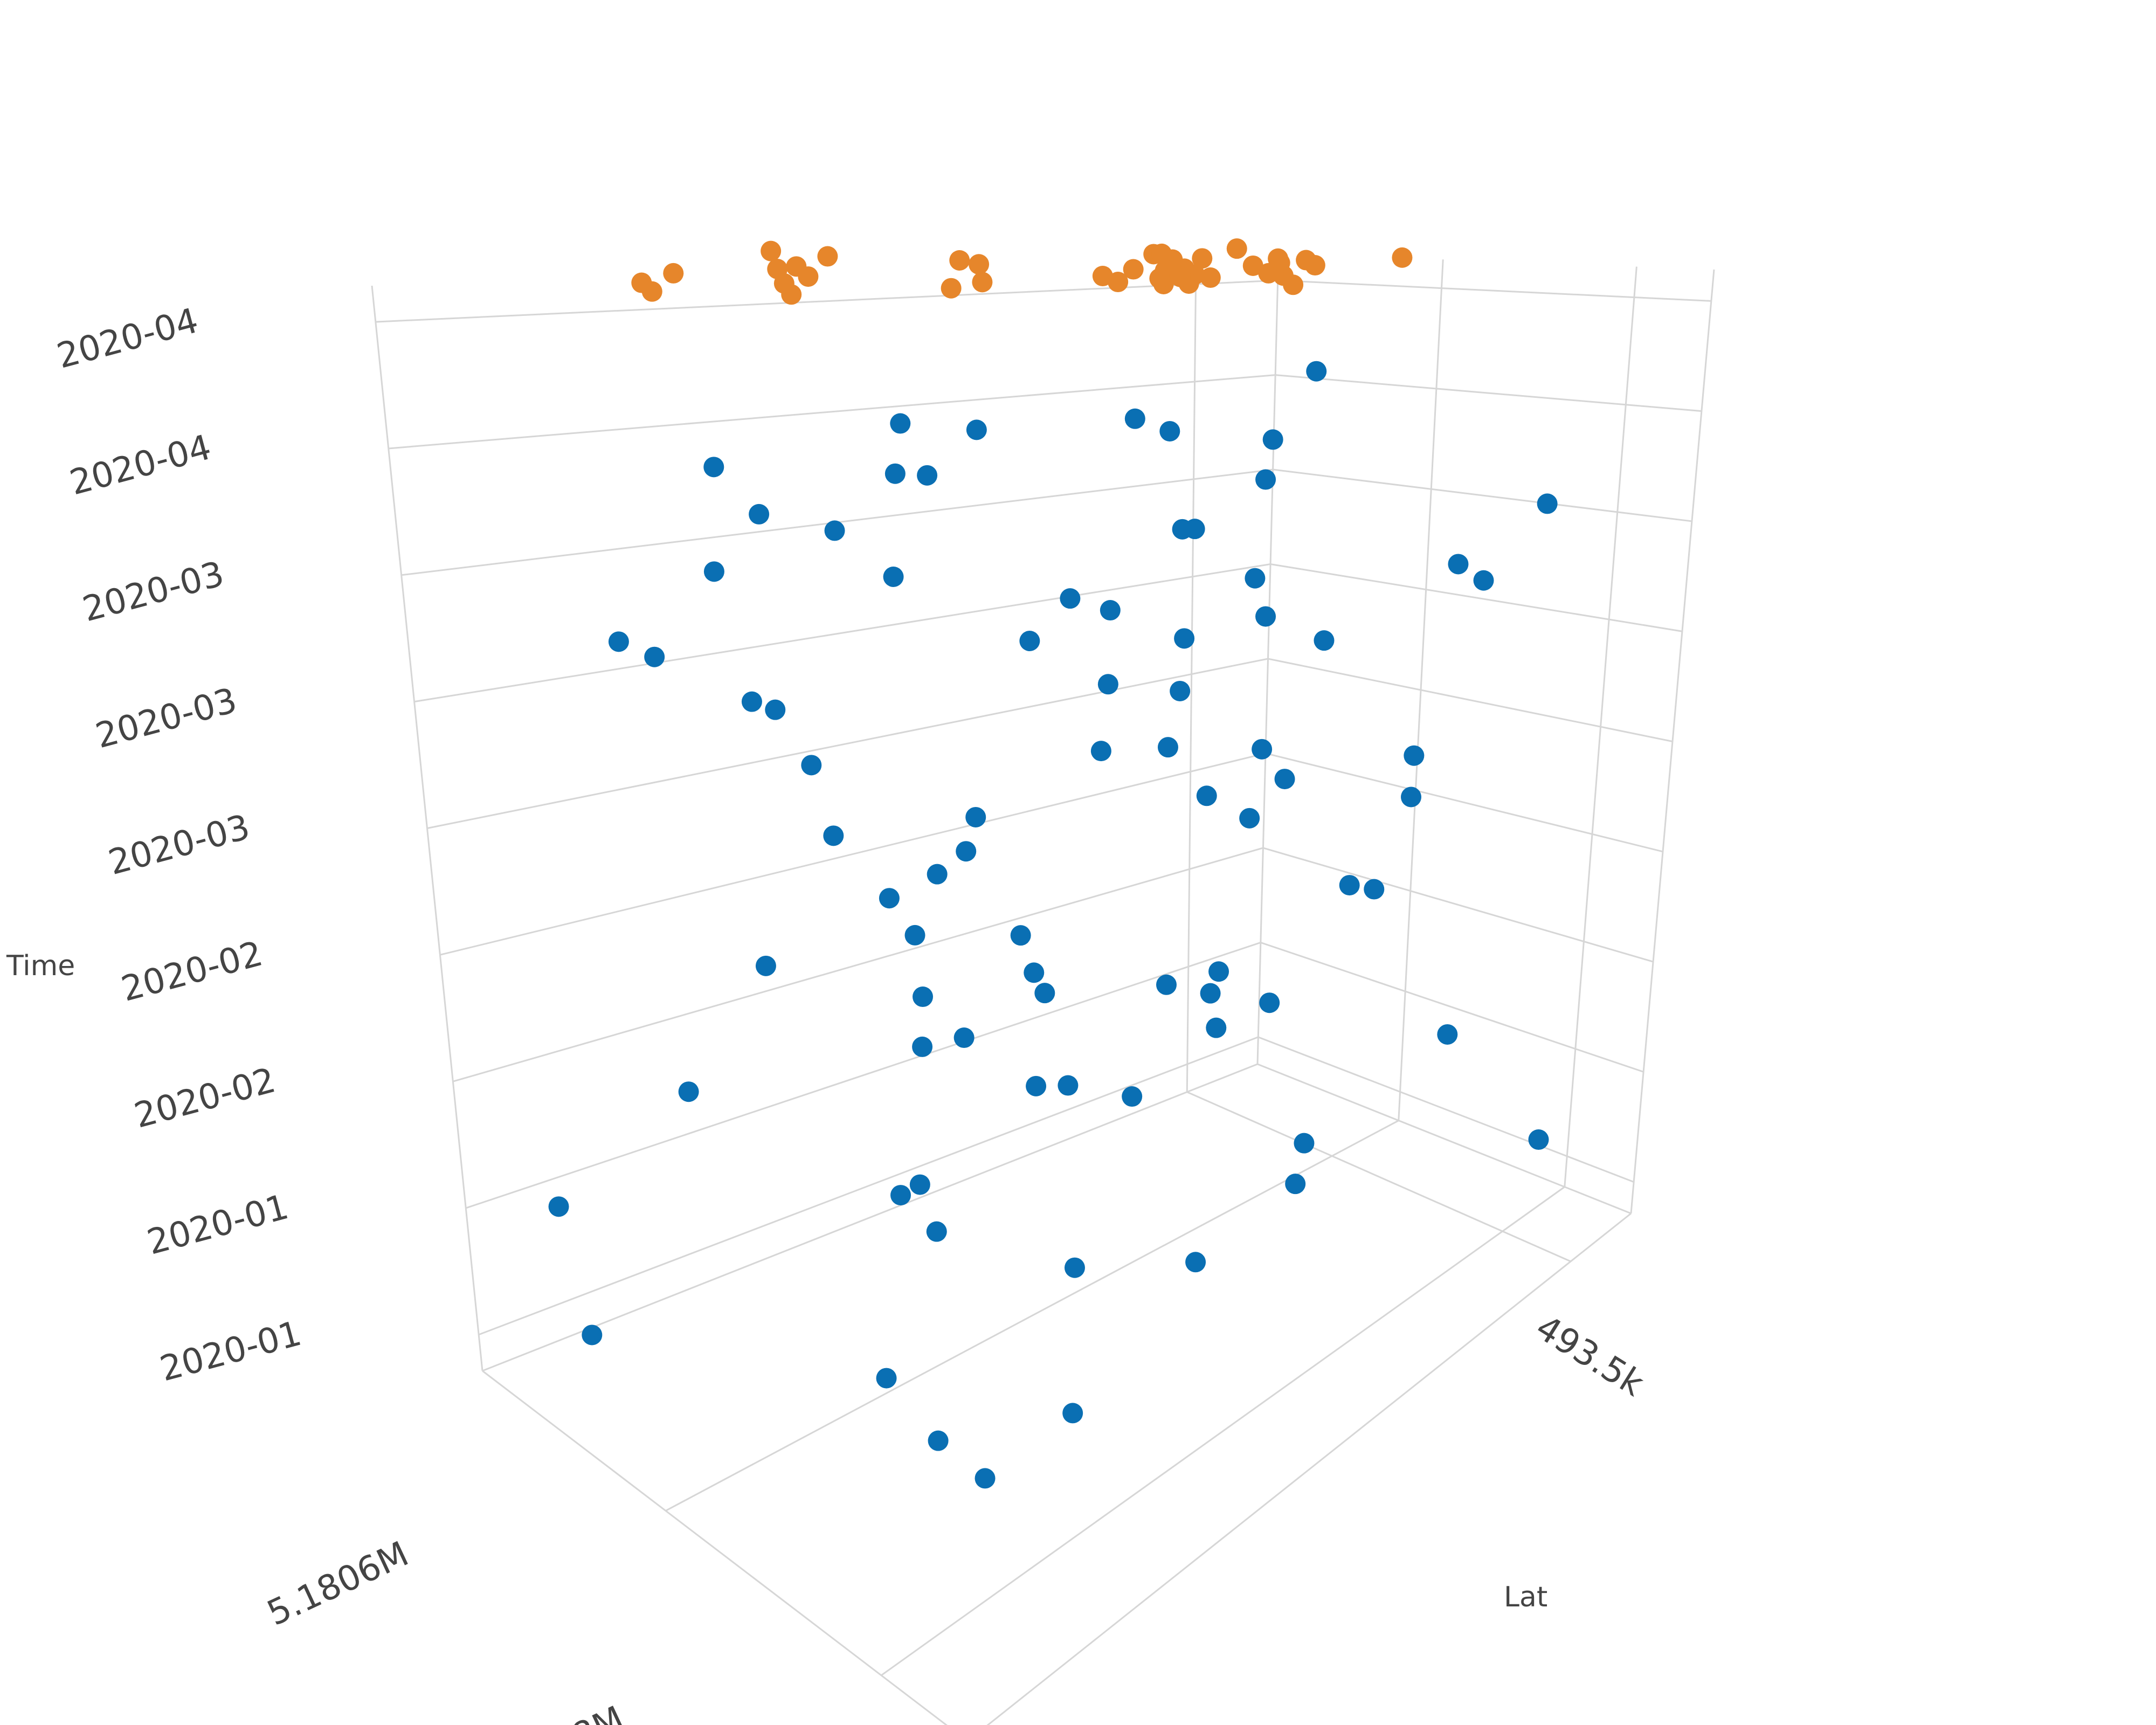  I want to click on z-tick-label: 2020-04, so click(127, 339).